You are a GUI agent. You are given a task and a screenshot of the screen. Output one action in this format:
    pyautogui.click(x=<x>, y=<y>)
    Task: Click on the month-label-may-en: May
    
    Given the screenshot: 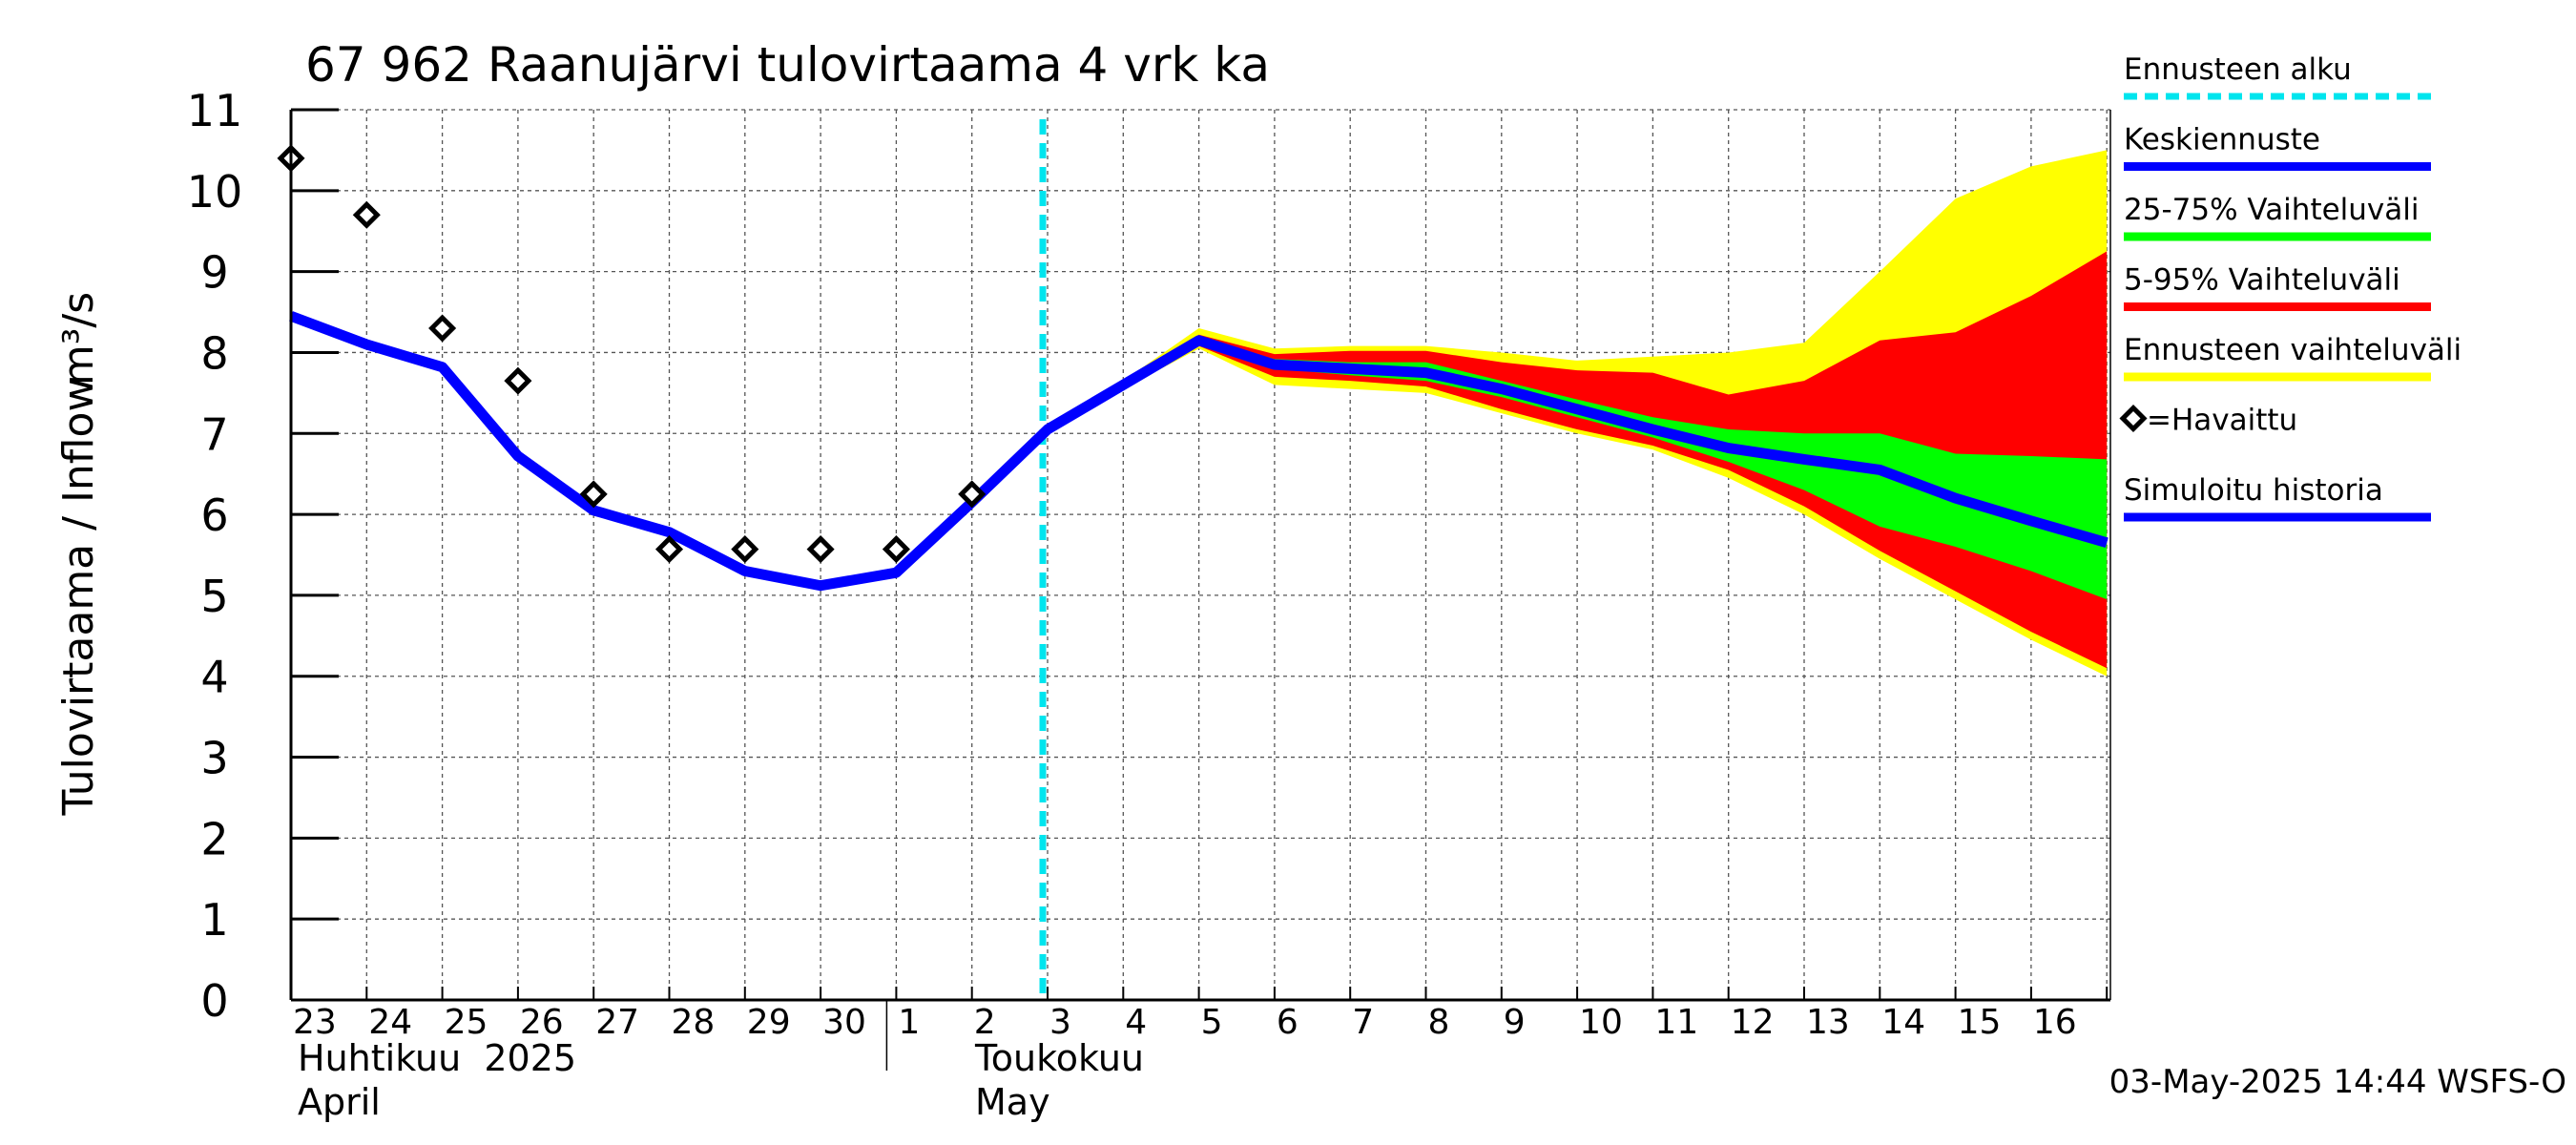 What is the action you would take?
    pyautogui.click(x=1012, y=1102)
    